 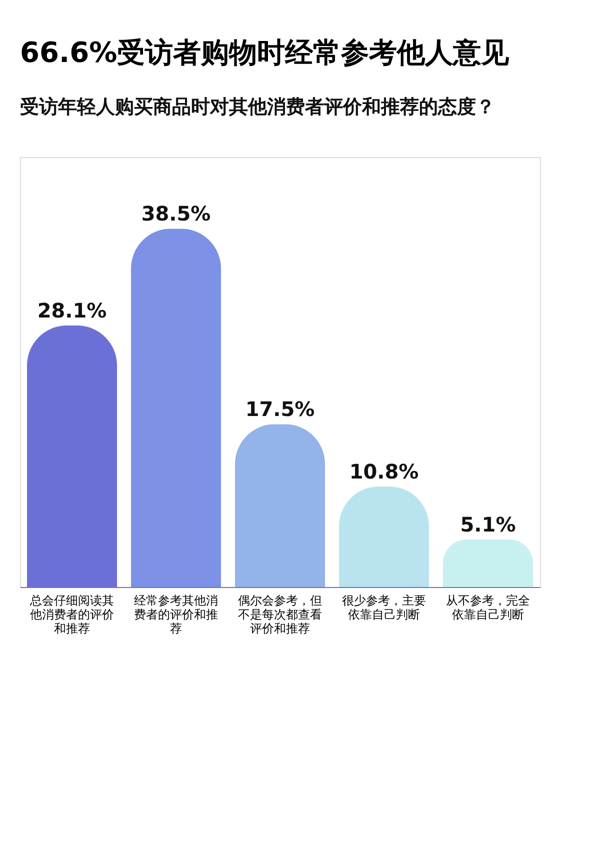 What do you see at coordinates (176, 615) in the screenshot?
I see `x-tick-label: 经常参考其他消费者的评价和推荐` at bounding box center [176, 615].